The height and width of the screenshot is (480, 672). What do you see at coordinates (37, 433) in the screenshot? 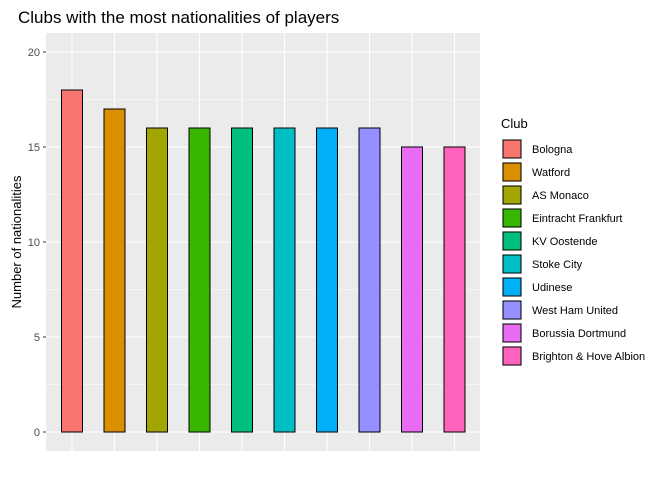
I see `y-tick-label: 0` at bounding box center [37, 433].